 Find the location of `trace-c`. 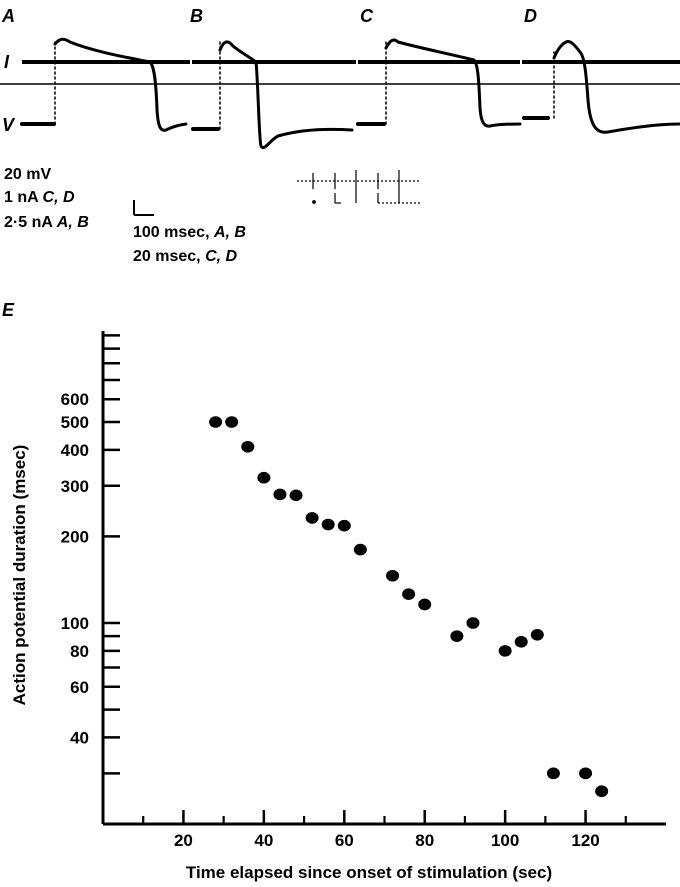

trace-c is located at coordinates (439, 83).